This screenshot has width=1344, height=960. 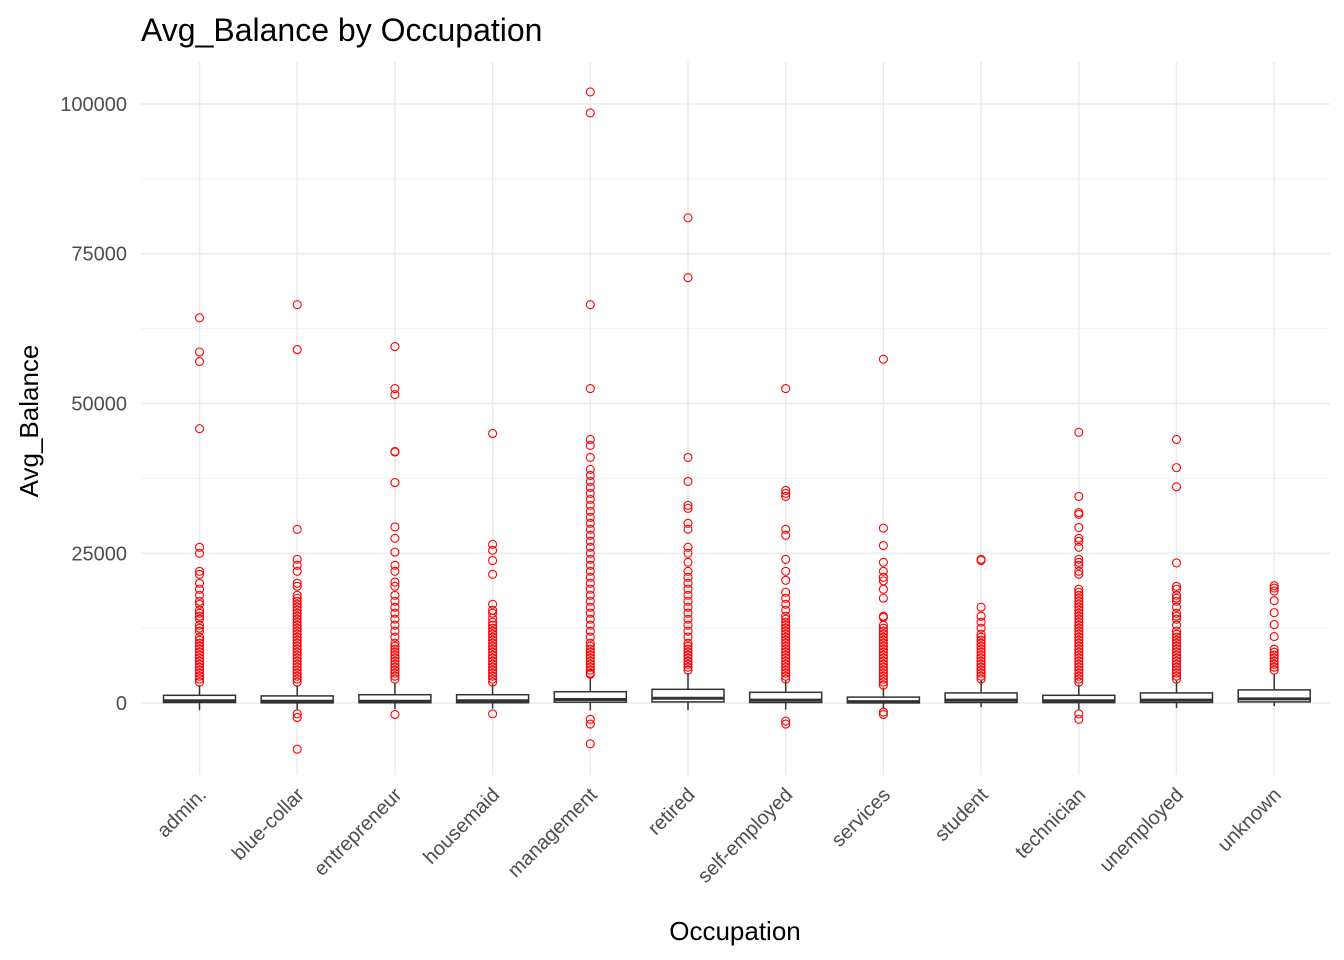 What do you see at coordinates (861, 817) in the screenshot?
I see `x-tick-label: services` at bounding box center [861, 817].